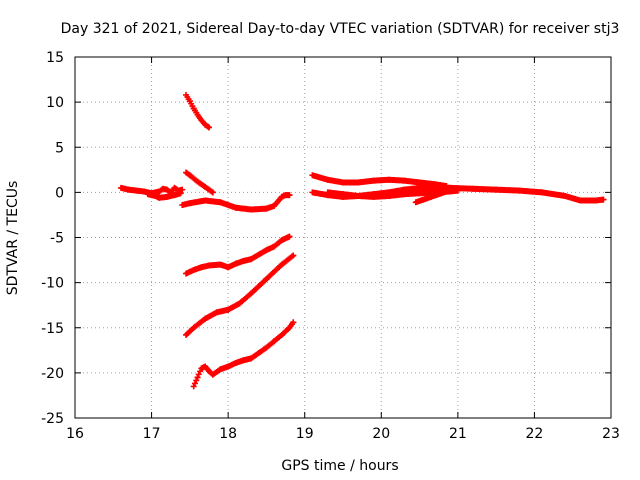 The image size is (640, 480). What do you see at coordinates (164, 195) in the screenshot?
I see `series-s2` at bounding box center [164, 195].